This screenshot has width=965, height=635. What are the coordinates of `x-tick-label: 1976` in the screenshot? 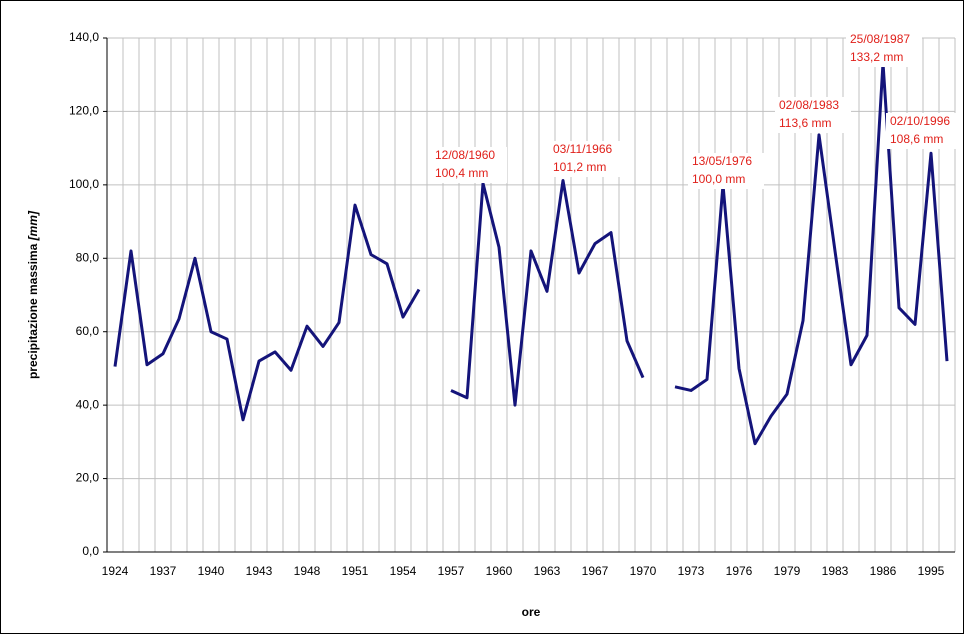 It's located at (739, 571).